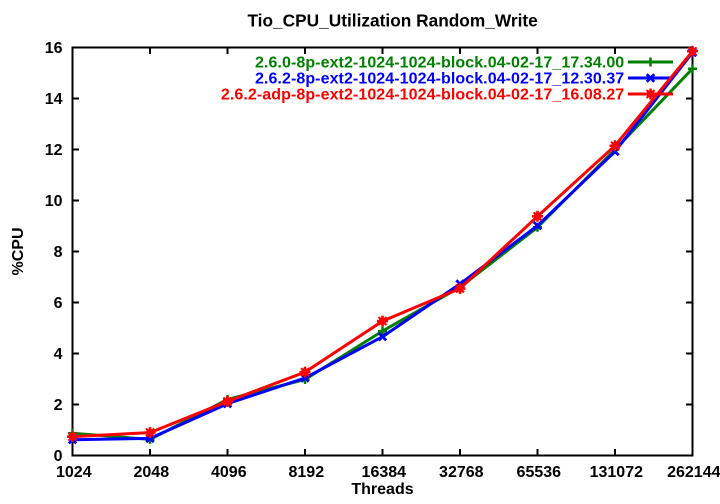  What do you see at coordinates (539, 472) in the screenshot?
I see `svg-text: 65536` at bounding box center [539, 472].